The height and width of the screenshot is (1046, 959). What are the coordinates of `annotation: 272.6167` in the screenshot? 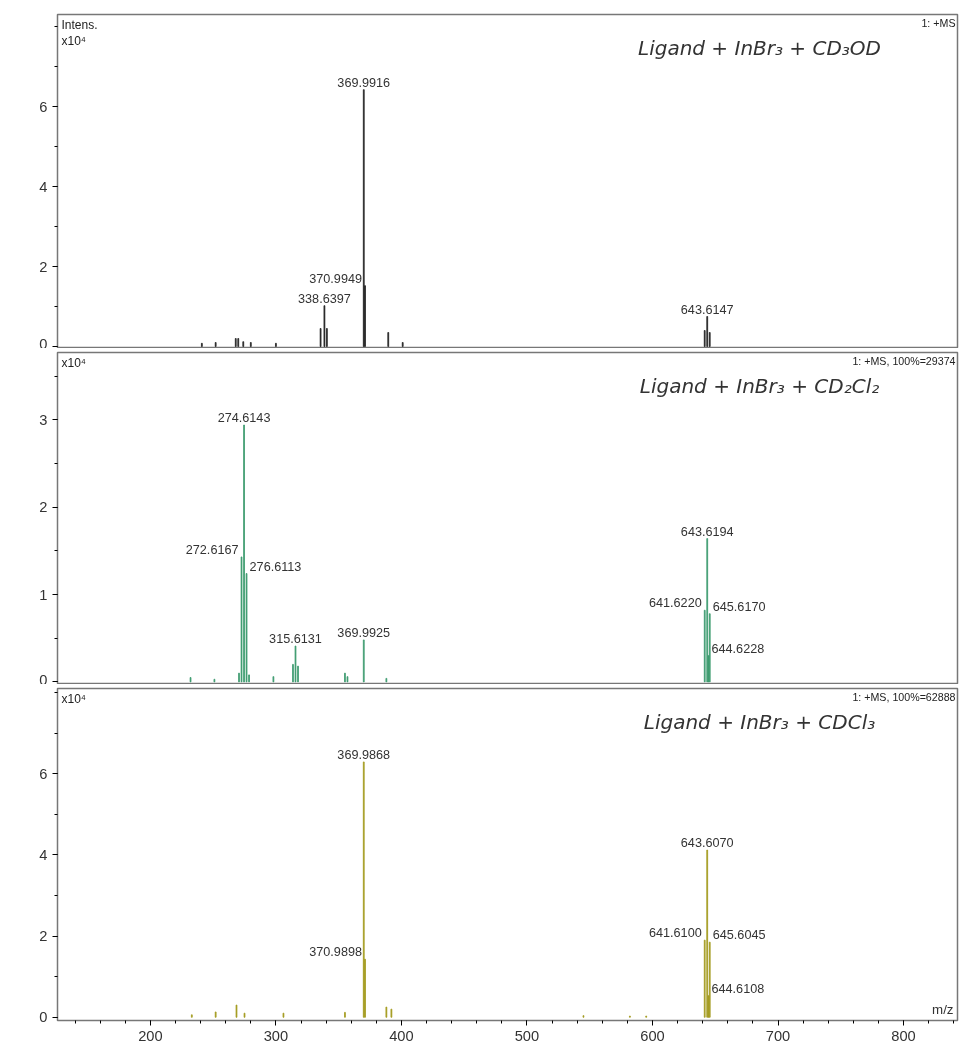 It's located at (212, 549).